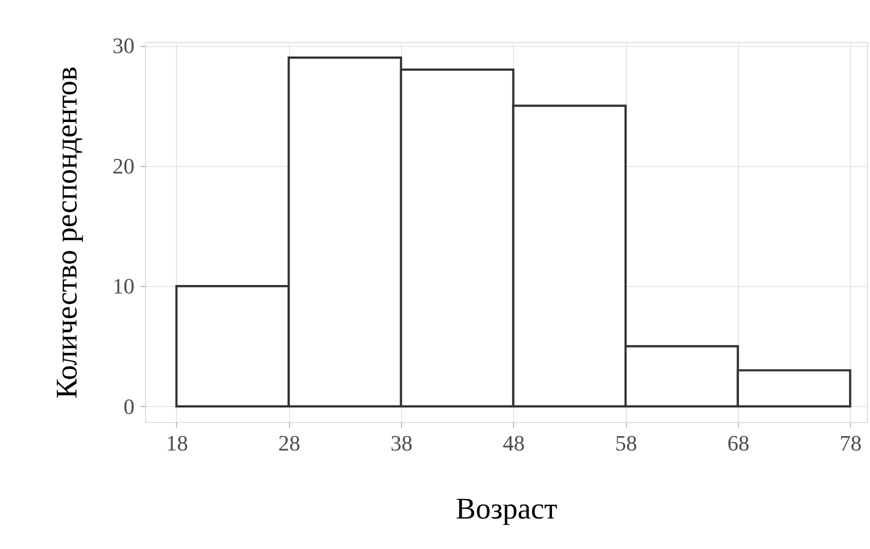  I want to click on x-tick-label: 58, so click(626, 443).